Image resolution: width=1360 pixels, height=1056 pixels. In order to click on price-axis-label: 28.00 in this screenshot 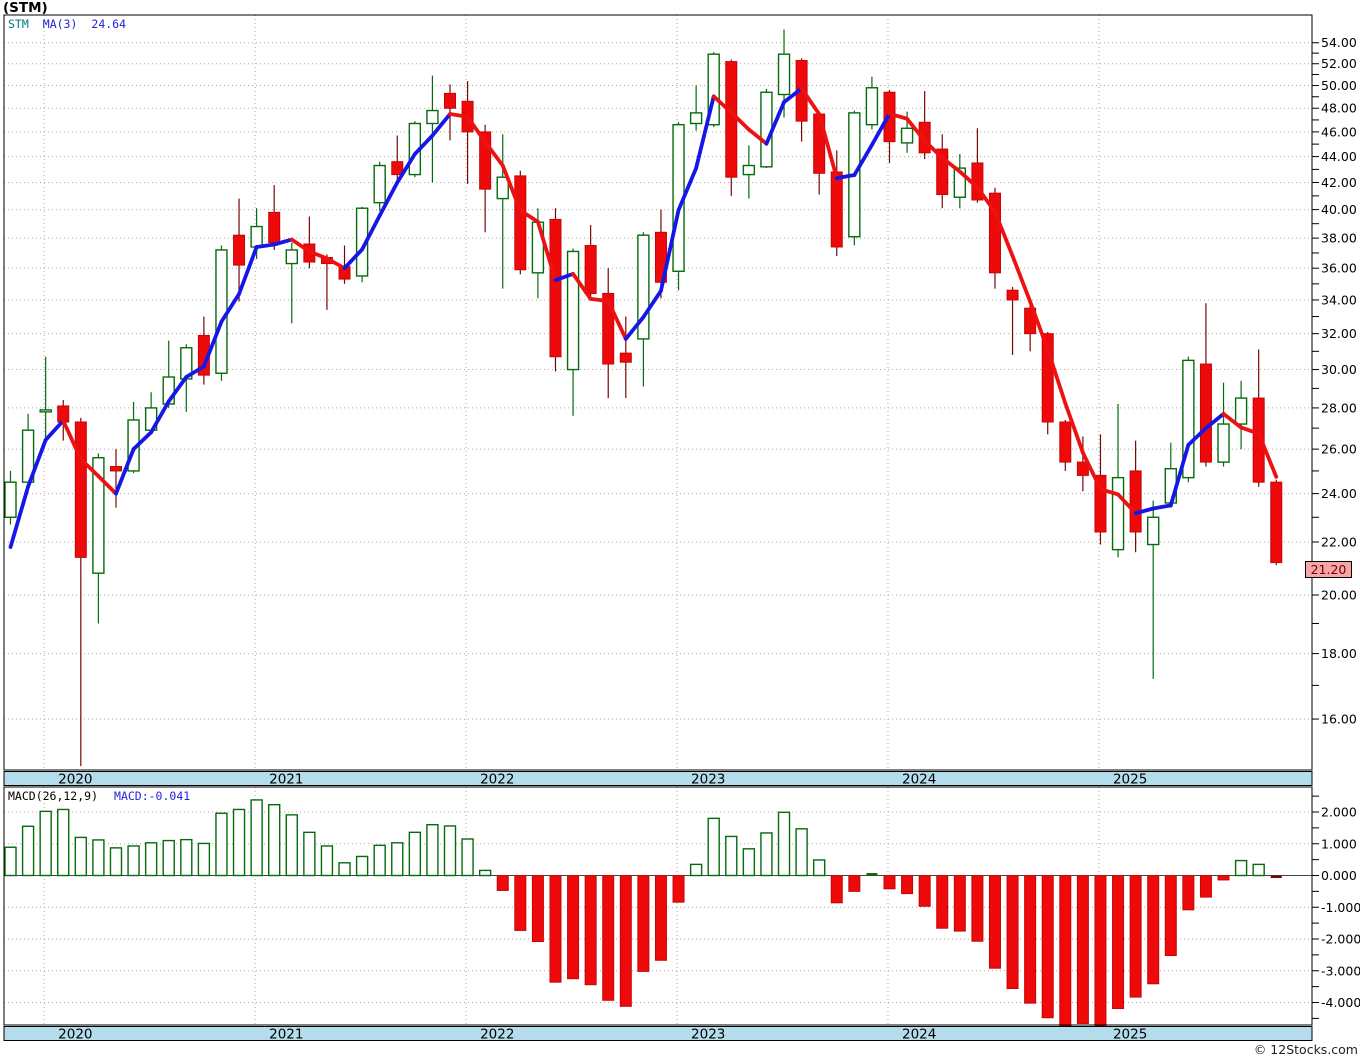, I will do `click(1339, 407)`.